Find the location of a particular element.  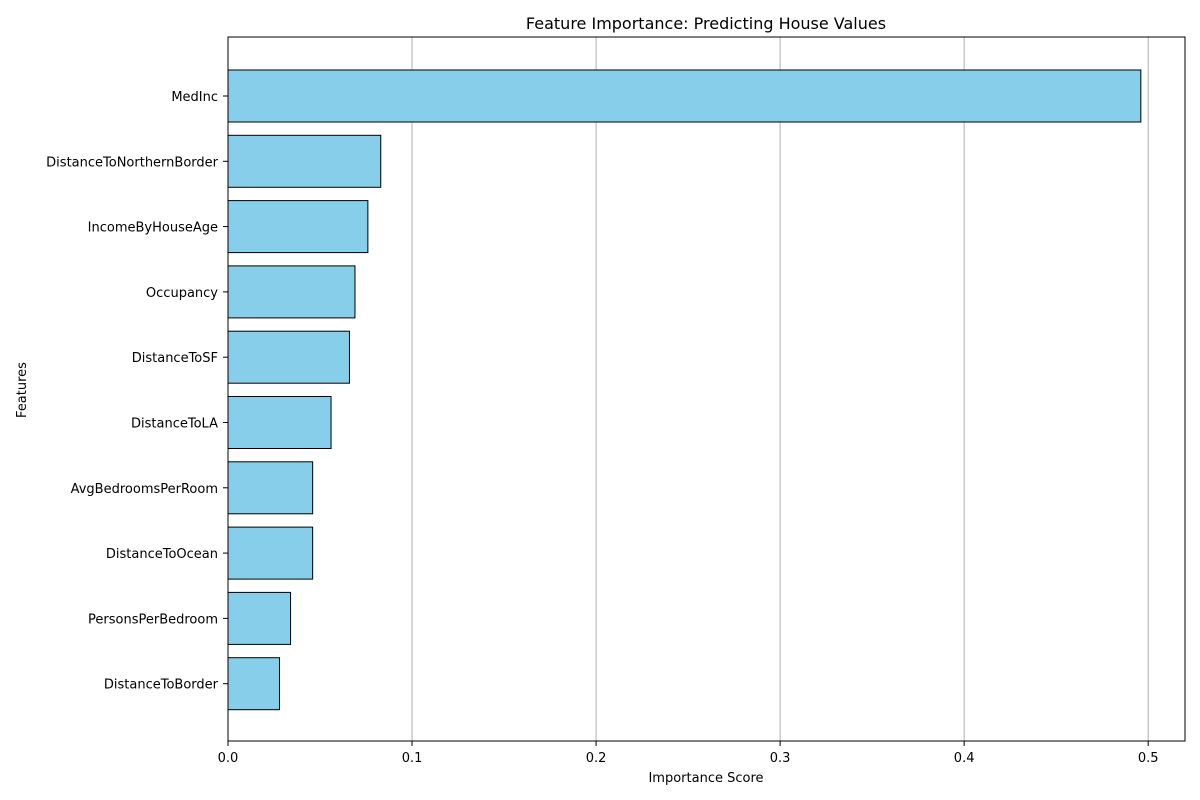

y-tick-label: DistanceToSF is located at coordinates (175, 358).